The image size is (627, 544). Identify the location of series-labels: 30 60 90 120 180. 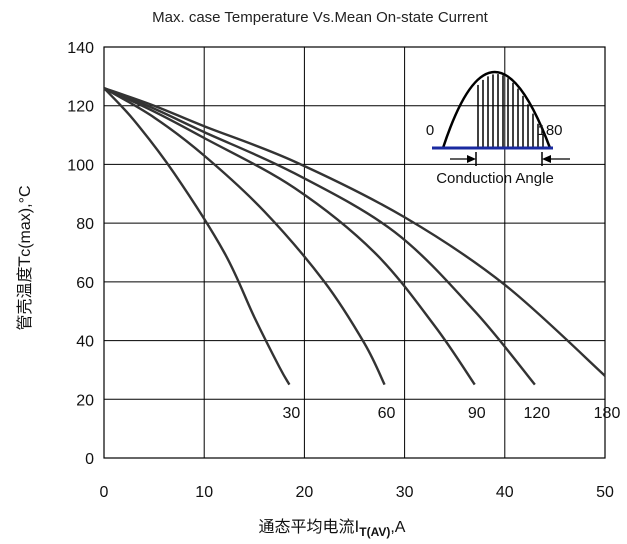
(451, 413).